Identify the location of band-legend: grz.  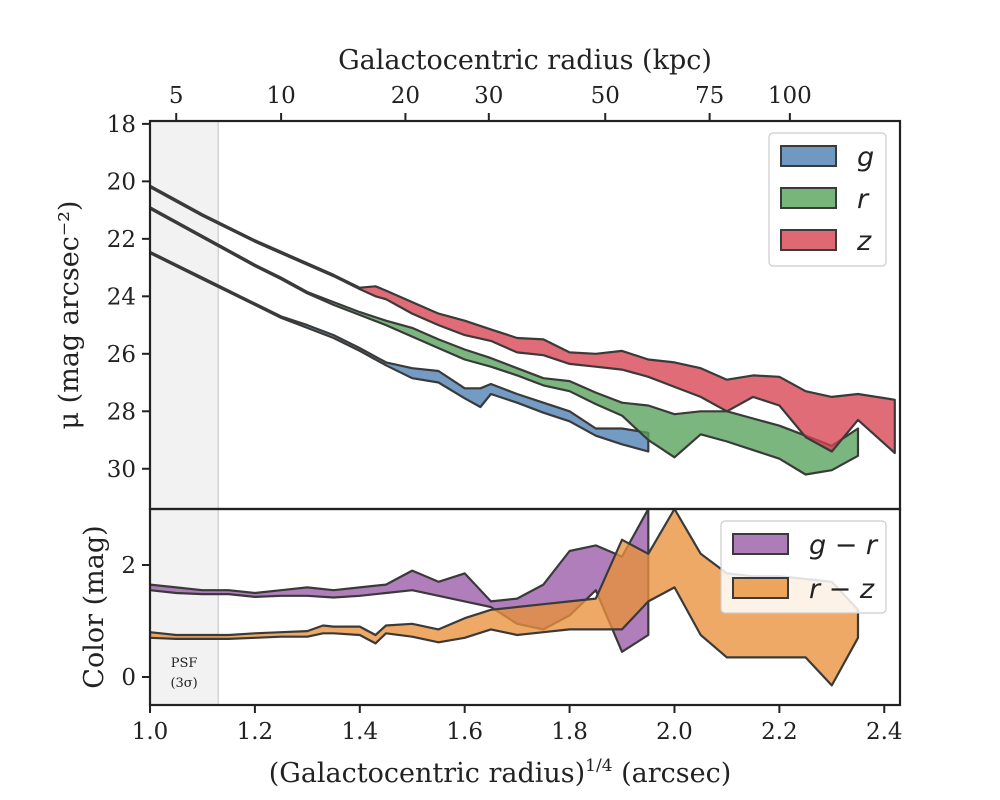
(827, 199).